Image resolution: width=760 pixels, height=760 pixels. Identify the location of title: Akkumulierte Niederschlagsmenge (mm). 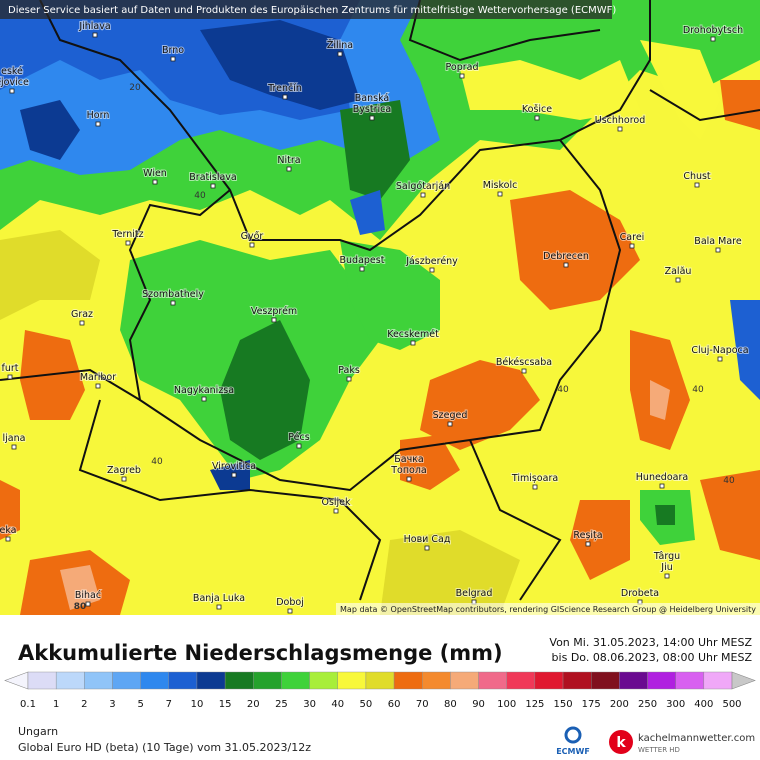
(260, 653).